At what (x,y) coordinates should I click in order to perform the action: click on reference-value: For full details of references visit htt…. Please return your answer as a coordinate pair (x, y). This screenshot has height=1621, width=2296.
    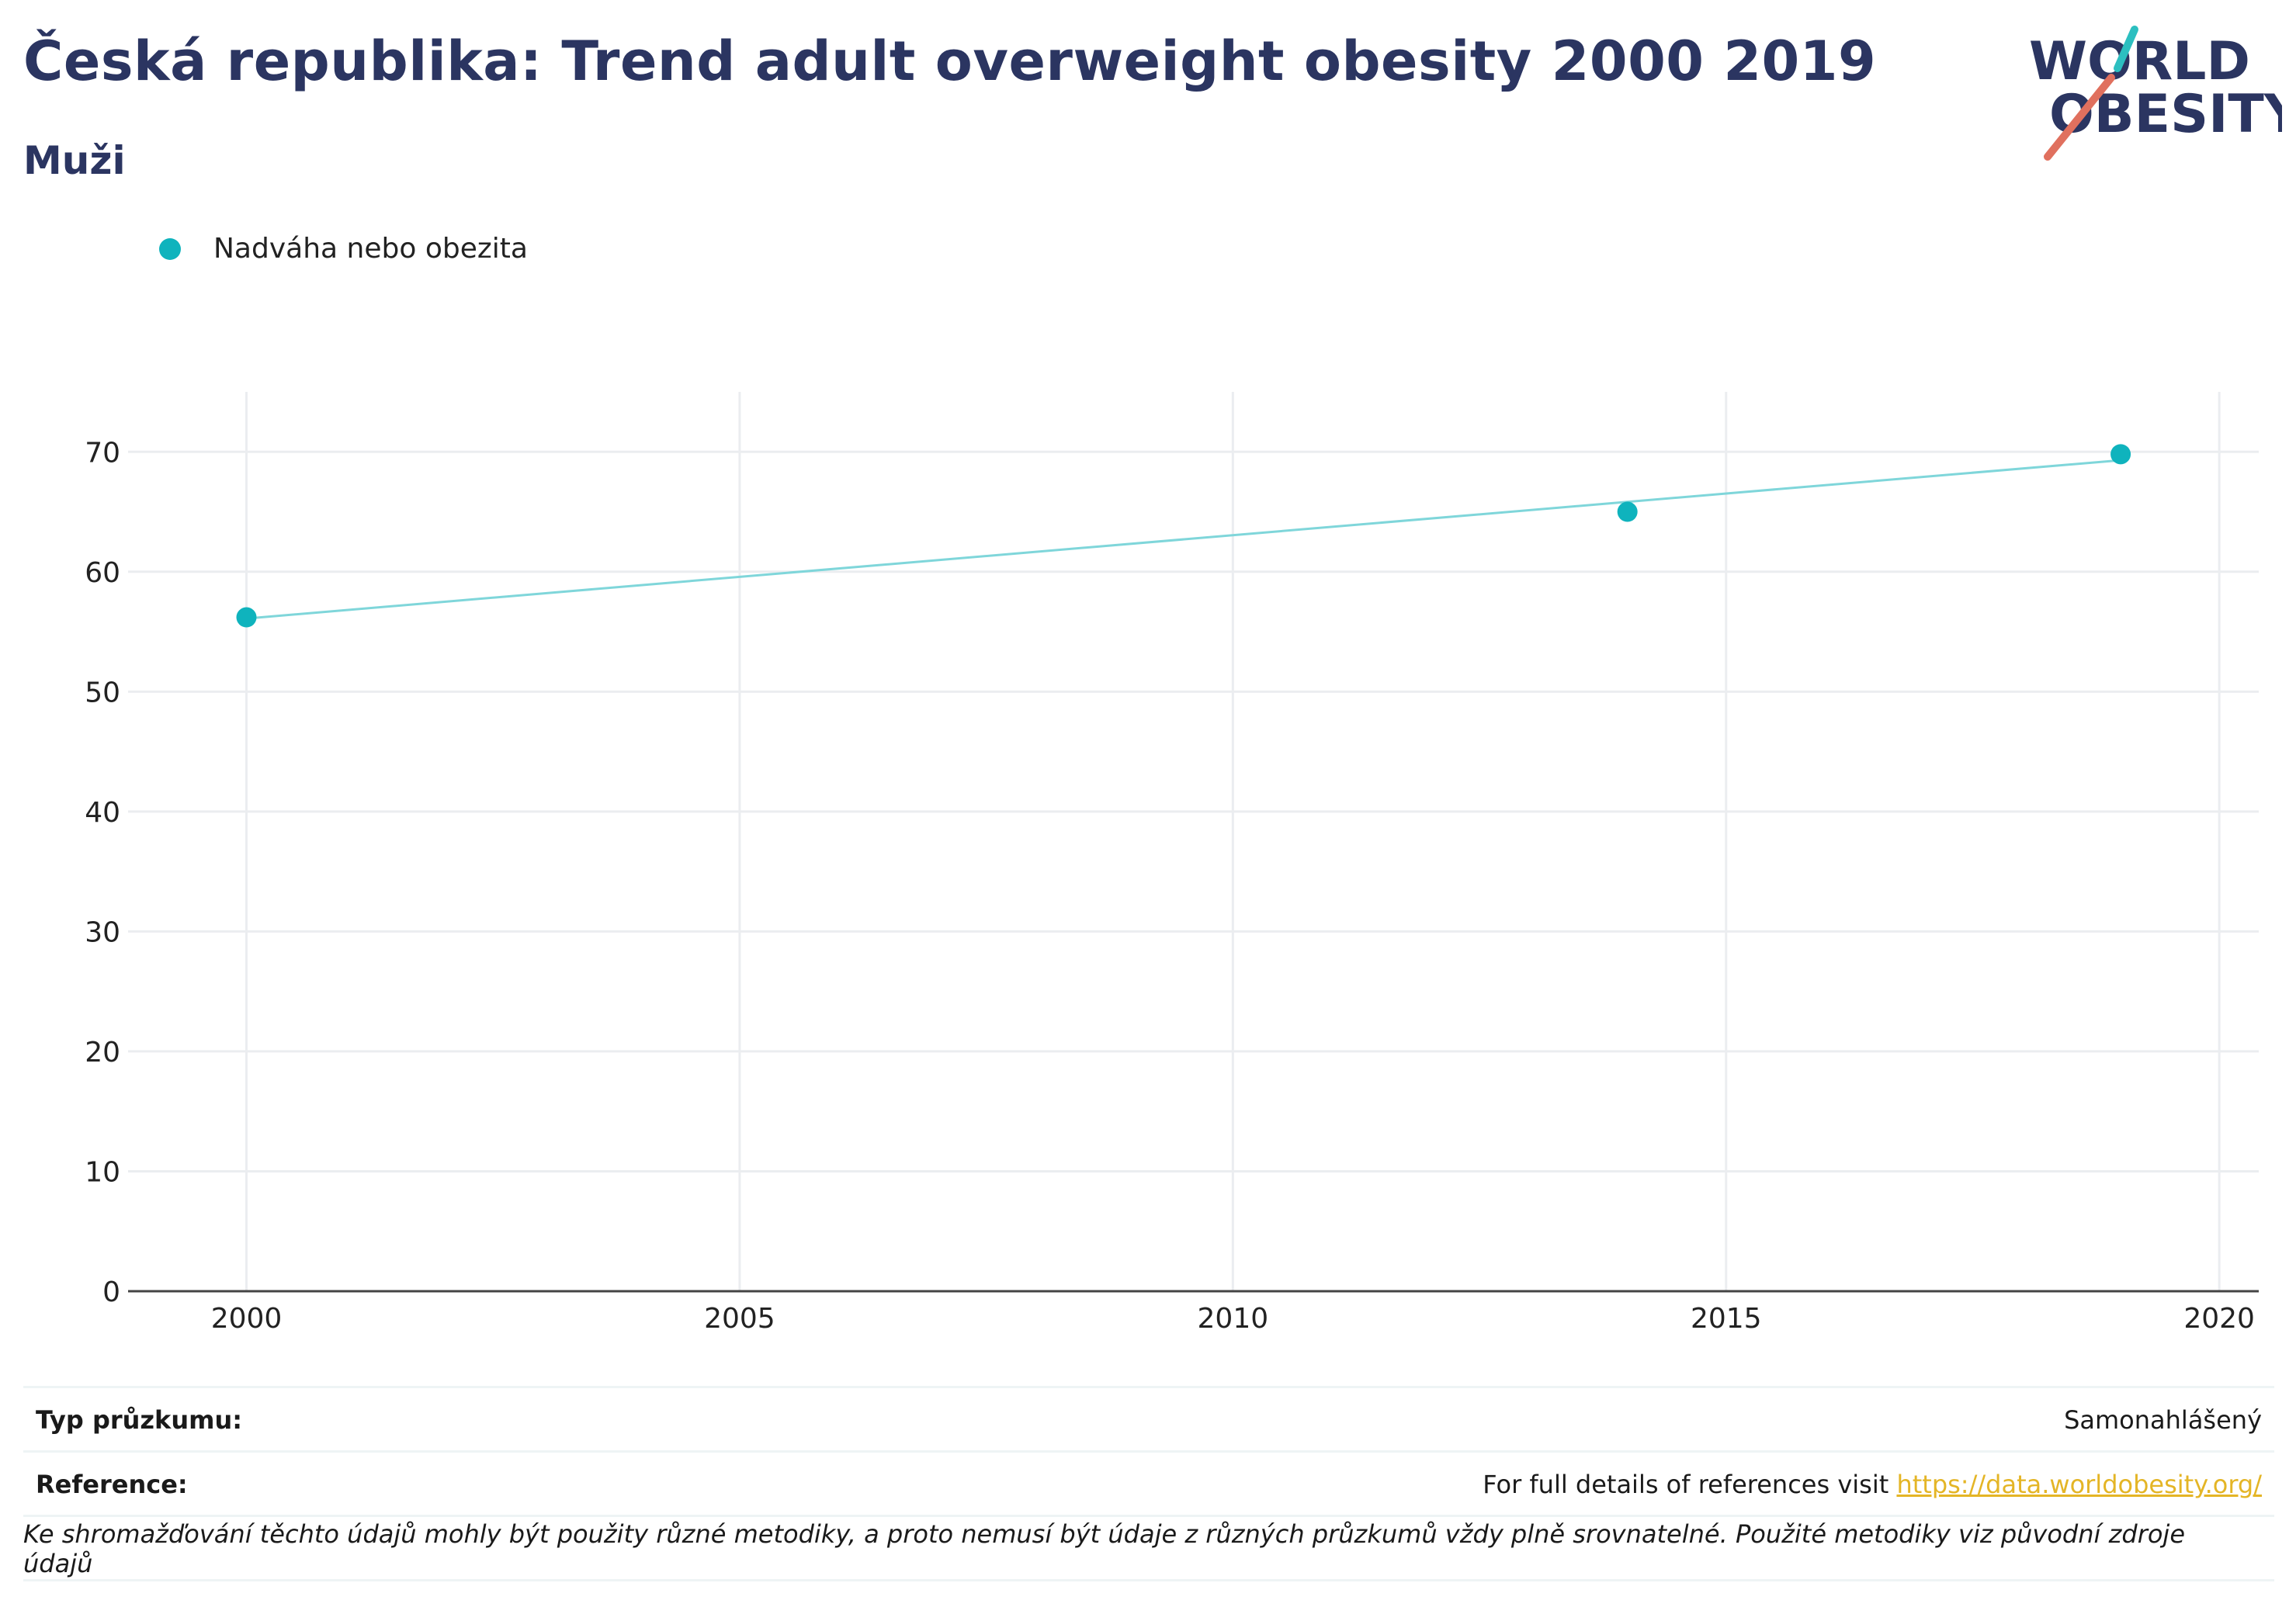
    Looking at the image, I should click on (1878, 1484).